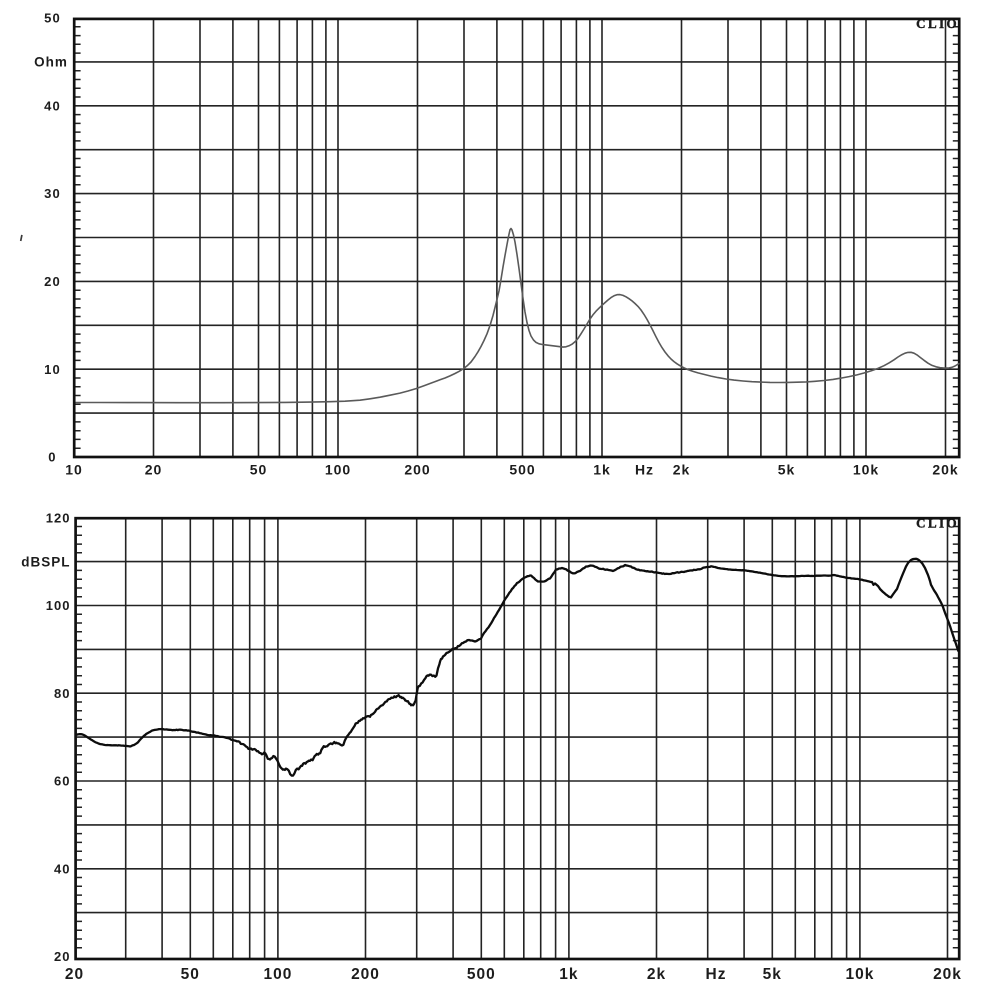 The height and width of the screenshot is (1000, 1000). I want to click on svg-text: 80, so click(62, 693).